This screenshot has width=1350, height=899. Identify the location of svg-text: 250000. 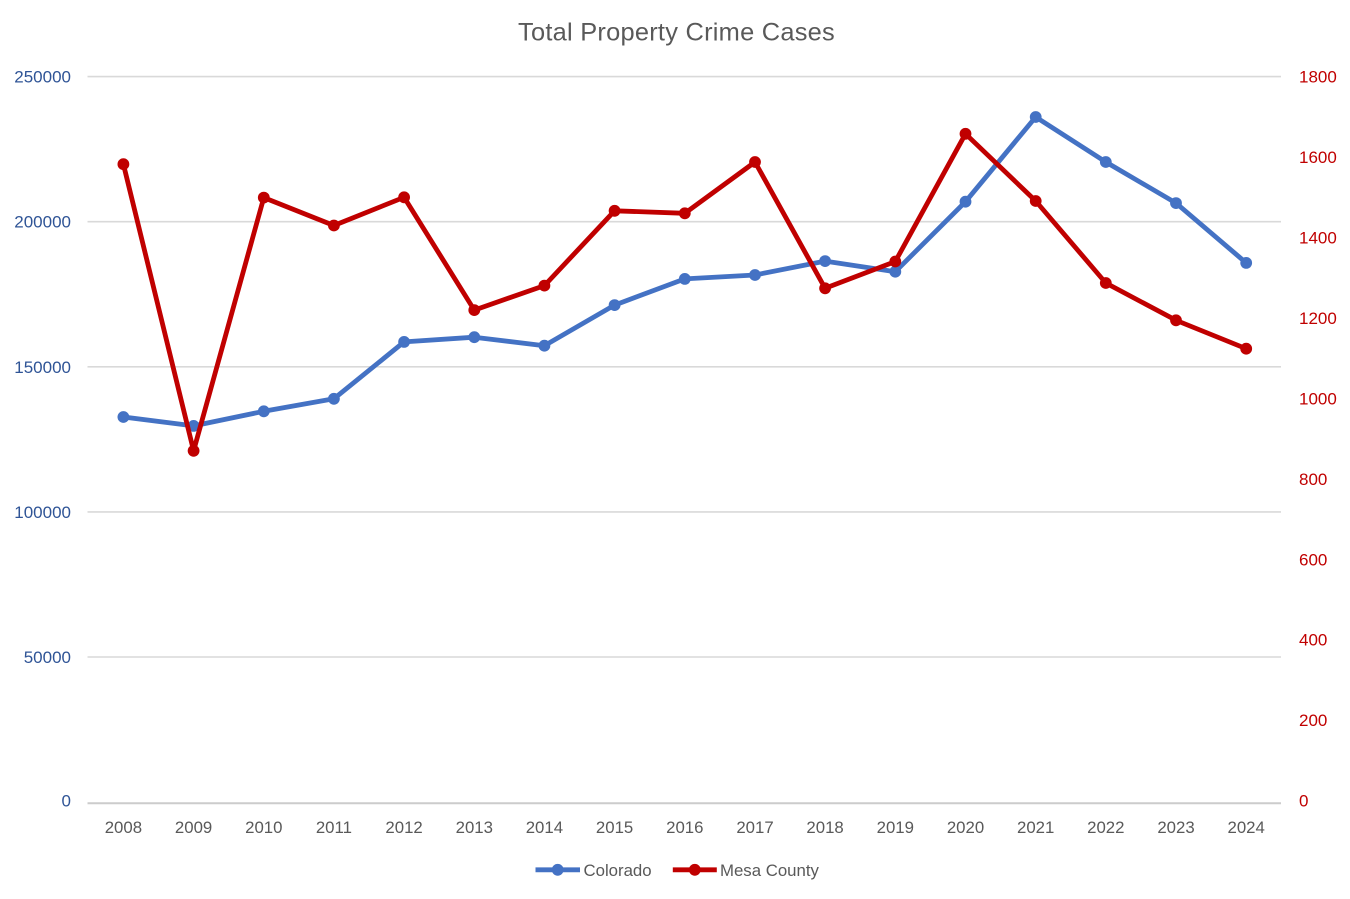
(42, 77).